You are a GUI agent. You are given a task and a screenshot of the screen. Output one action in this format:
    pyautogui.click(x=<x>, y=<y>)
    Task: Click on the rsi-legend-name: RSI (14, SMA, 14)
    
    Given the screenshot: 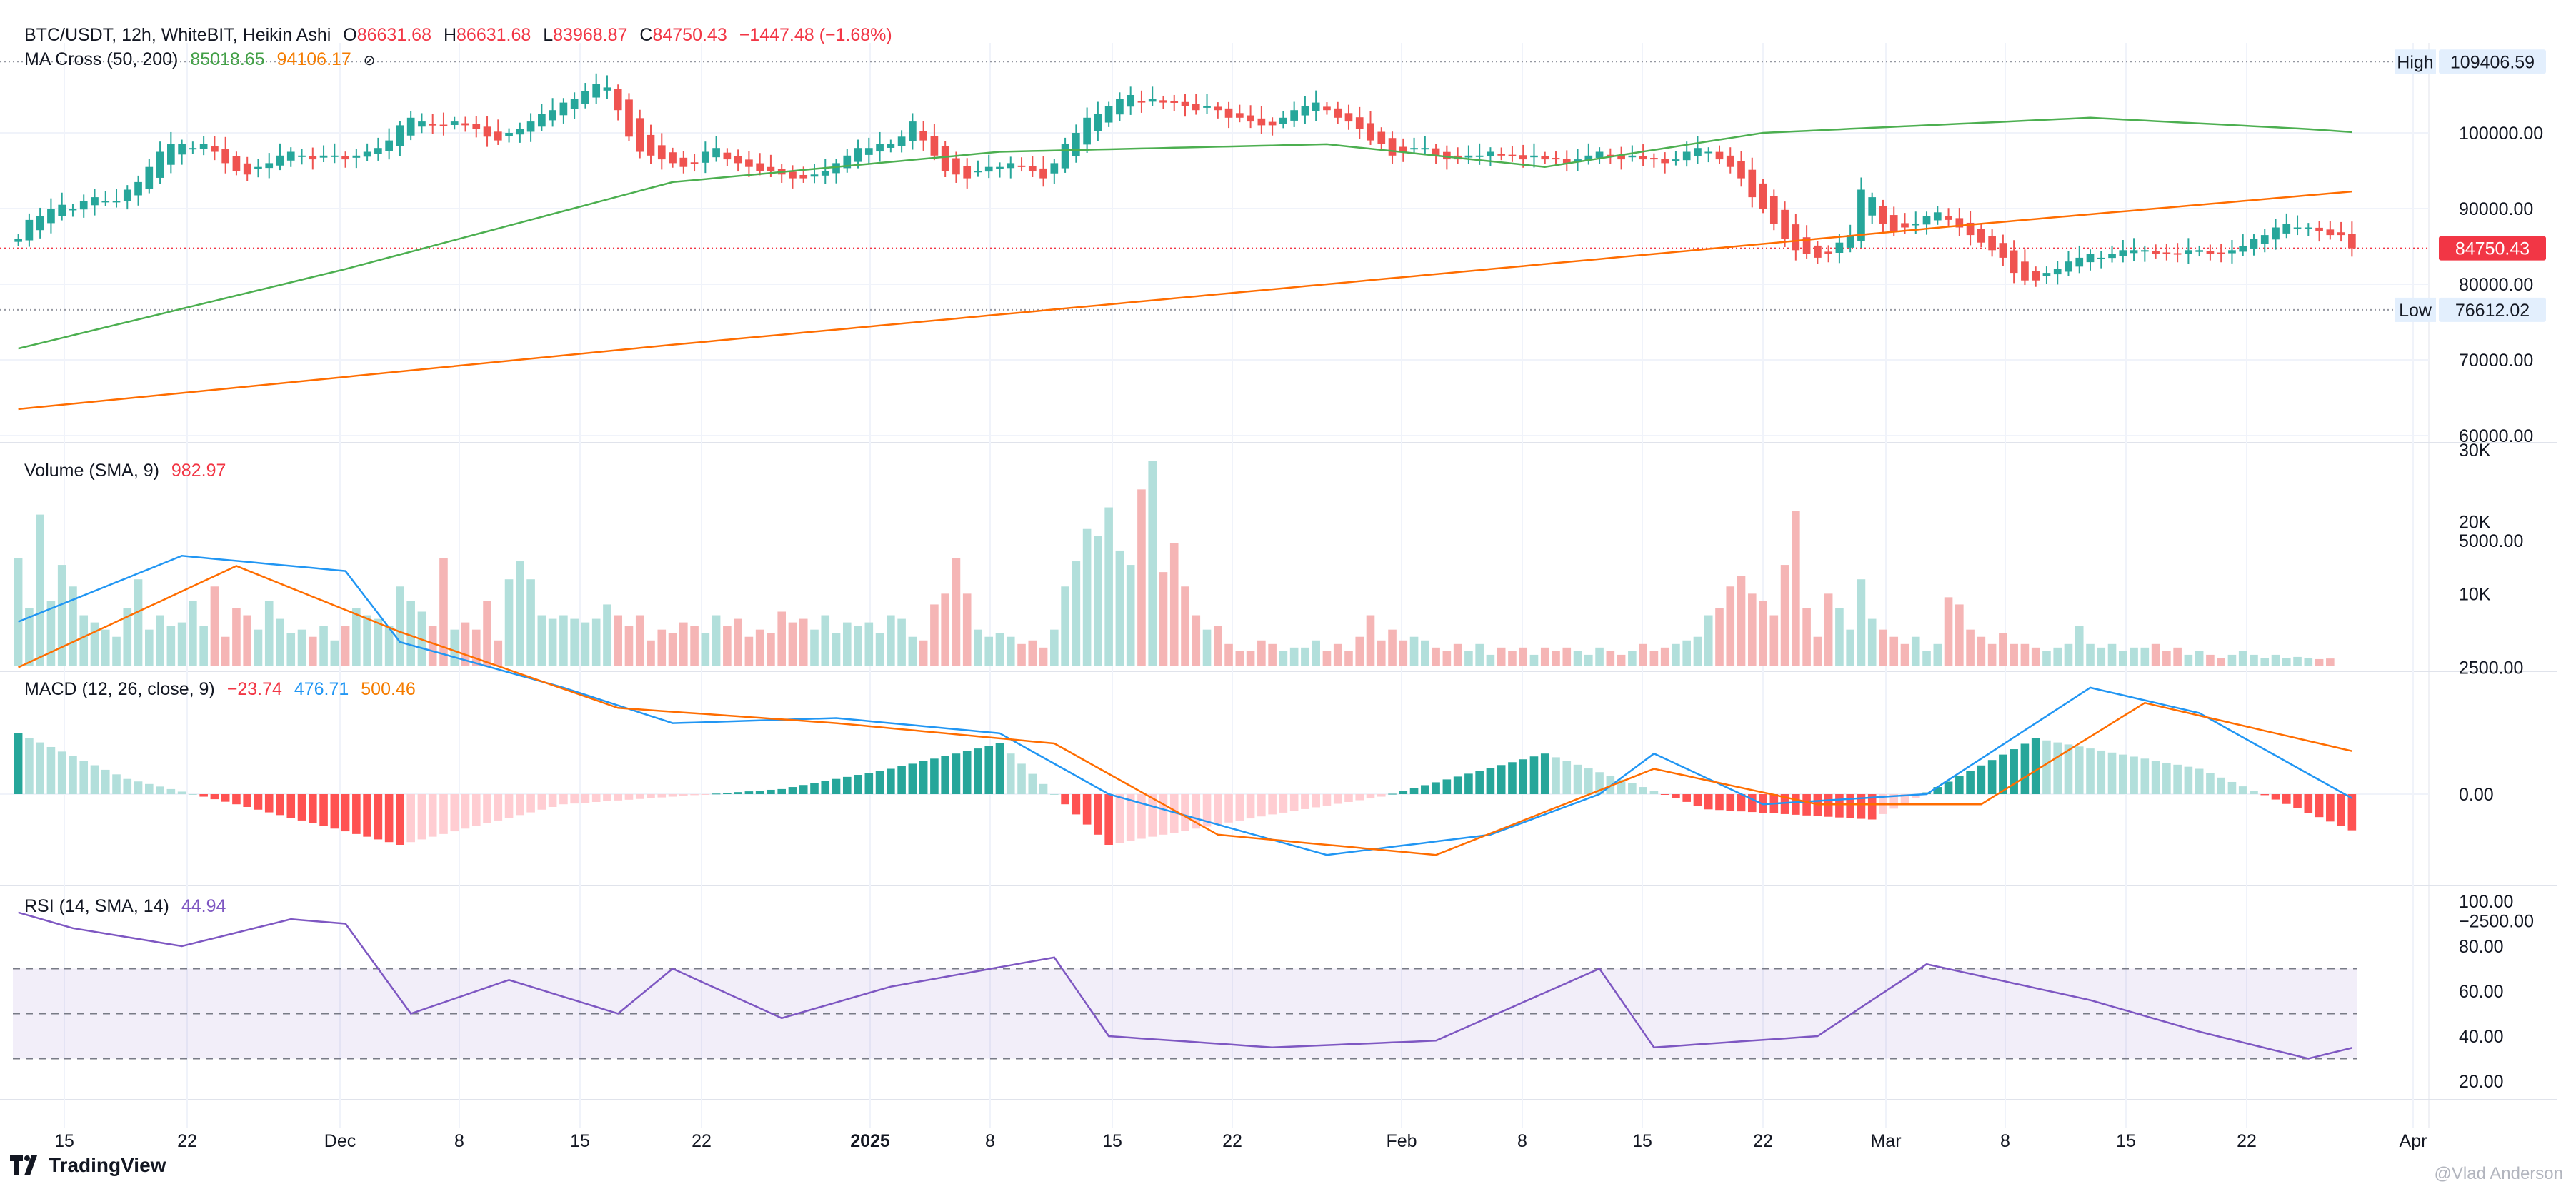 What is the action you would take?
    pyautogui.click(x=96, y=906)
    